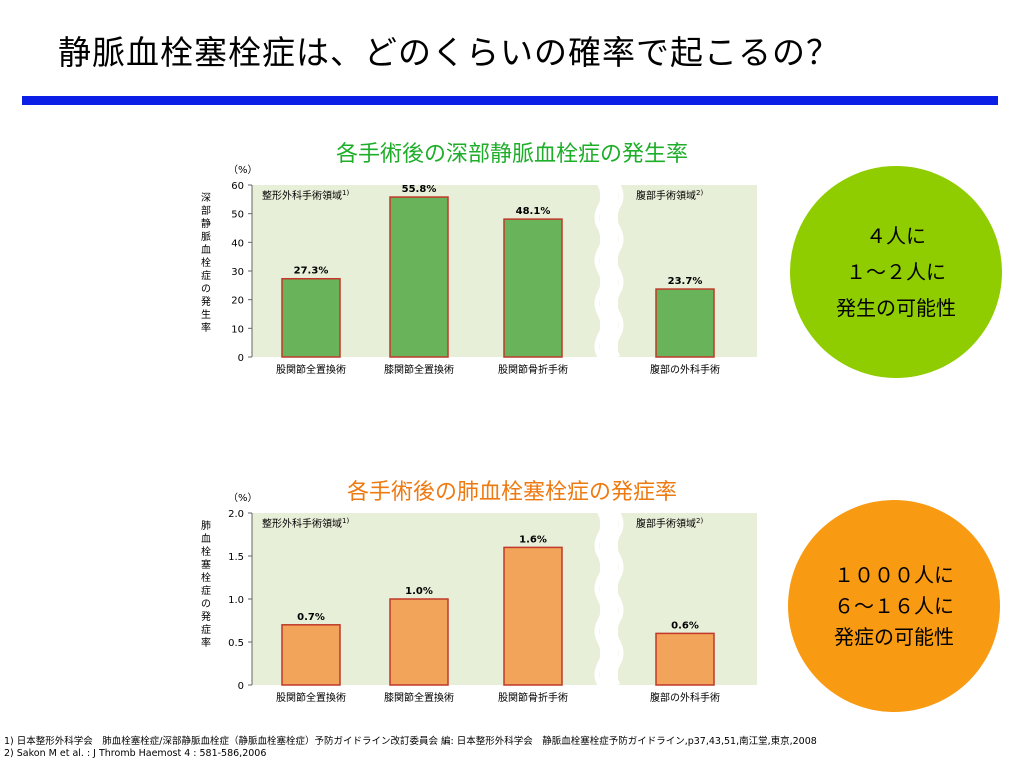 The height and width of the screenshot is (768, 1024). I want to click on y-axis-label: 深部静脈血栓症の発生率, so click(206, 263).